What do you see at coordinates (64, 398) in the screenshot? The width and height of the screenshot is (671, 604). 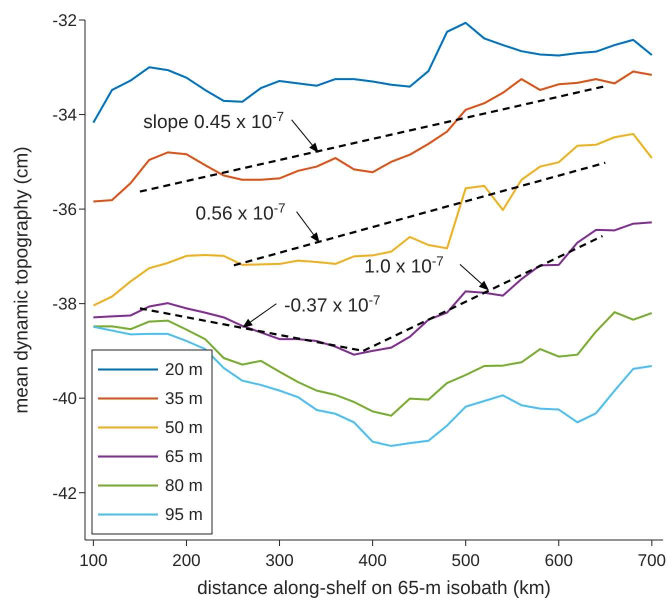 I see `y-tick-label: -40` at bounding box center [64, 398].